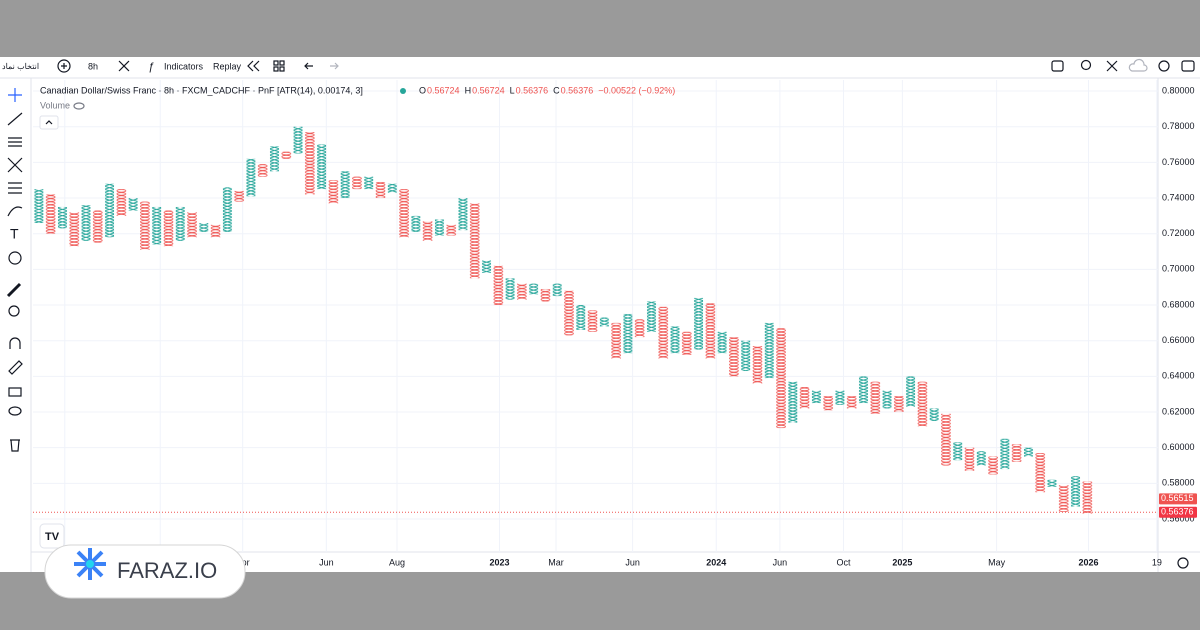 The image size is (1200, 635). Describe the element at coordinates (184, 66) in the screenshot. I see `indicators-button: Indicators` at that location.